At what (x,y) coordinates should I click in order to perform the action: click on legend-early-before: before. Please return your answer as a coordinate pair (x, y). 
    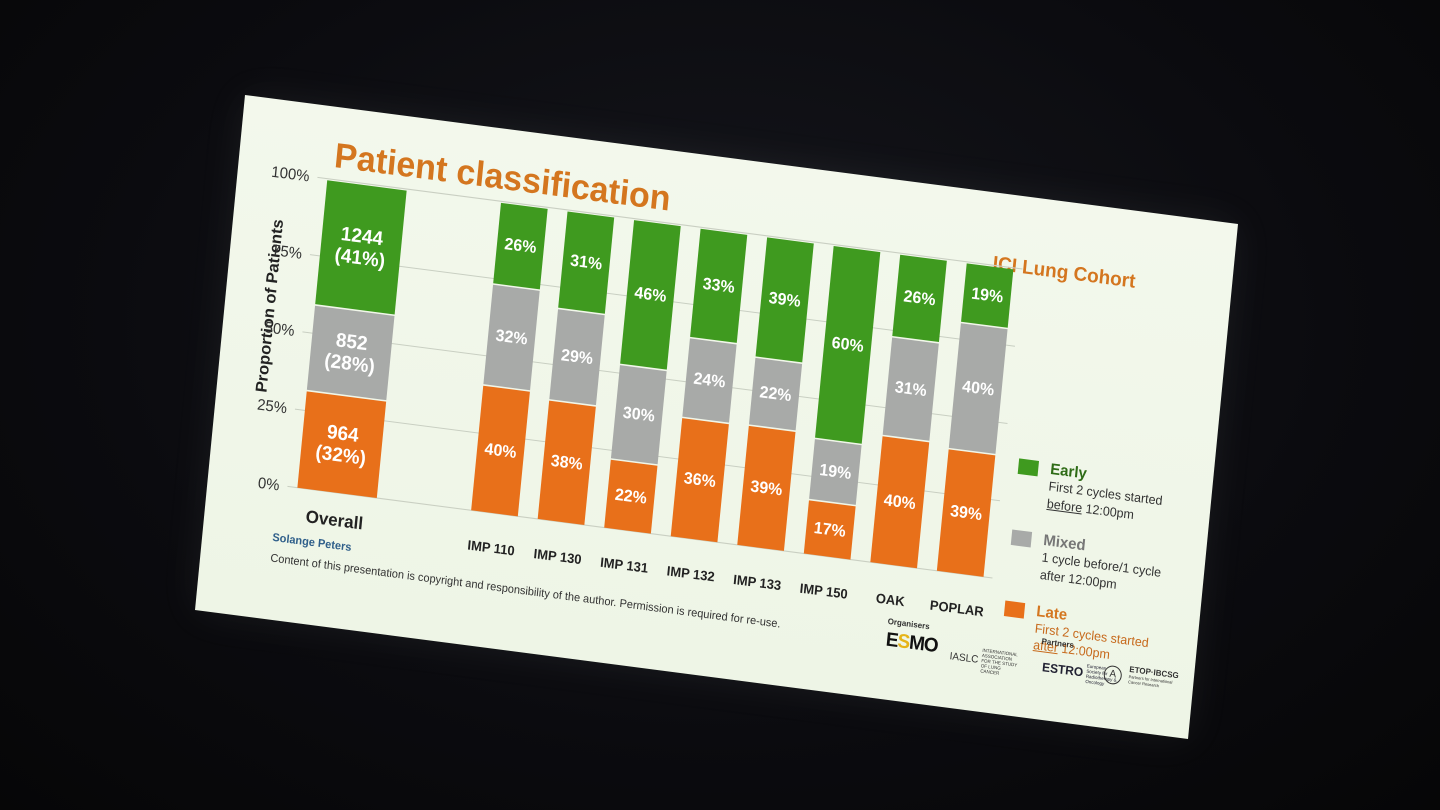
    Looking at the image, I should click on (1064, 506).